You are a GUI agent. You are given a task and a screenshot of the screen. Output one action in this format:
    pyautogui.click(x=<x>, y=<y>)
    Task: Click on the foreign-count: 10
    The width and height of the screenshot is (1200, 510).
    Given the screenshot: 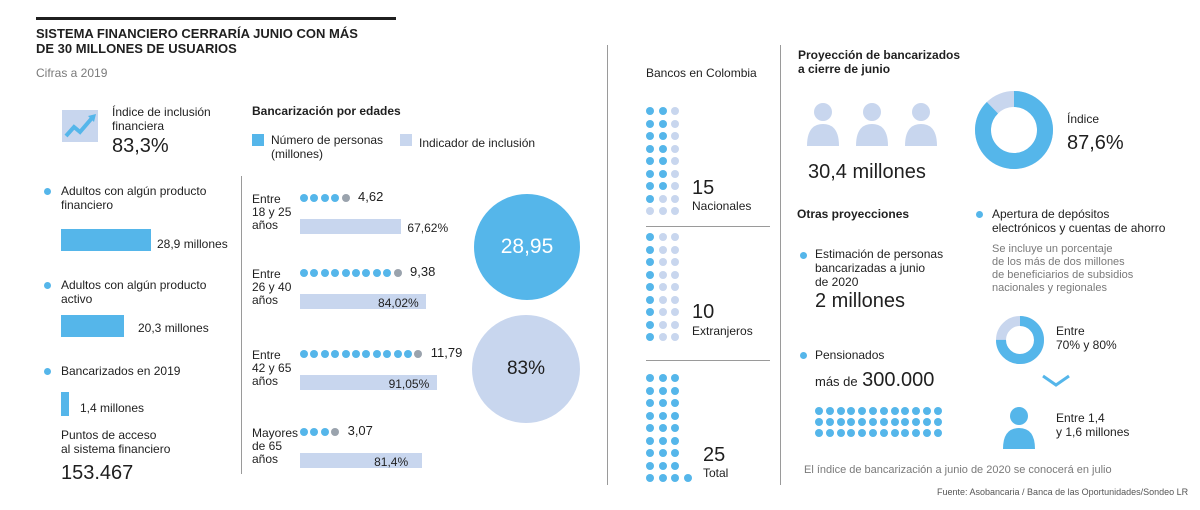 What is the action you would take?
    pyautogui.click(x=703, y=312)
    